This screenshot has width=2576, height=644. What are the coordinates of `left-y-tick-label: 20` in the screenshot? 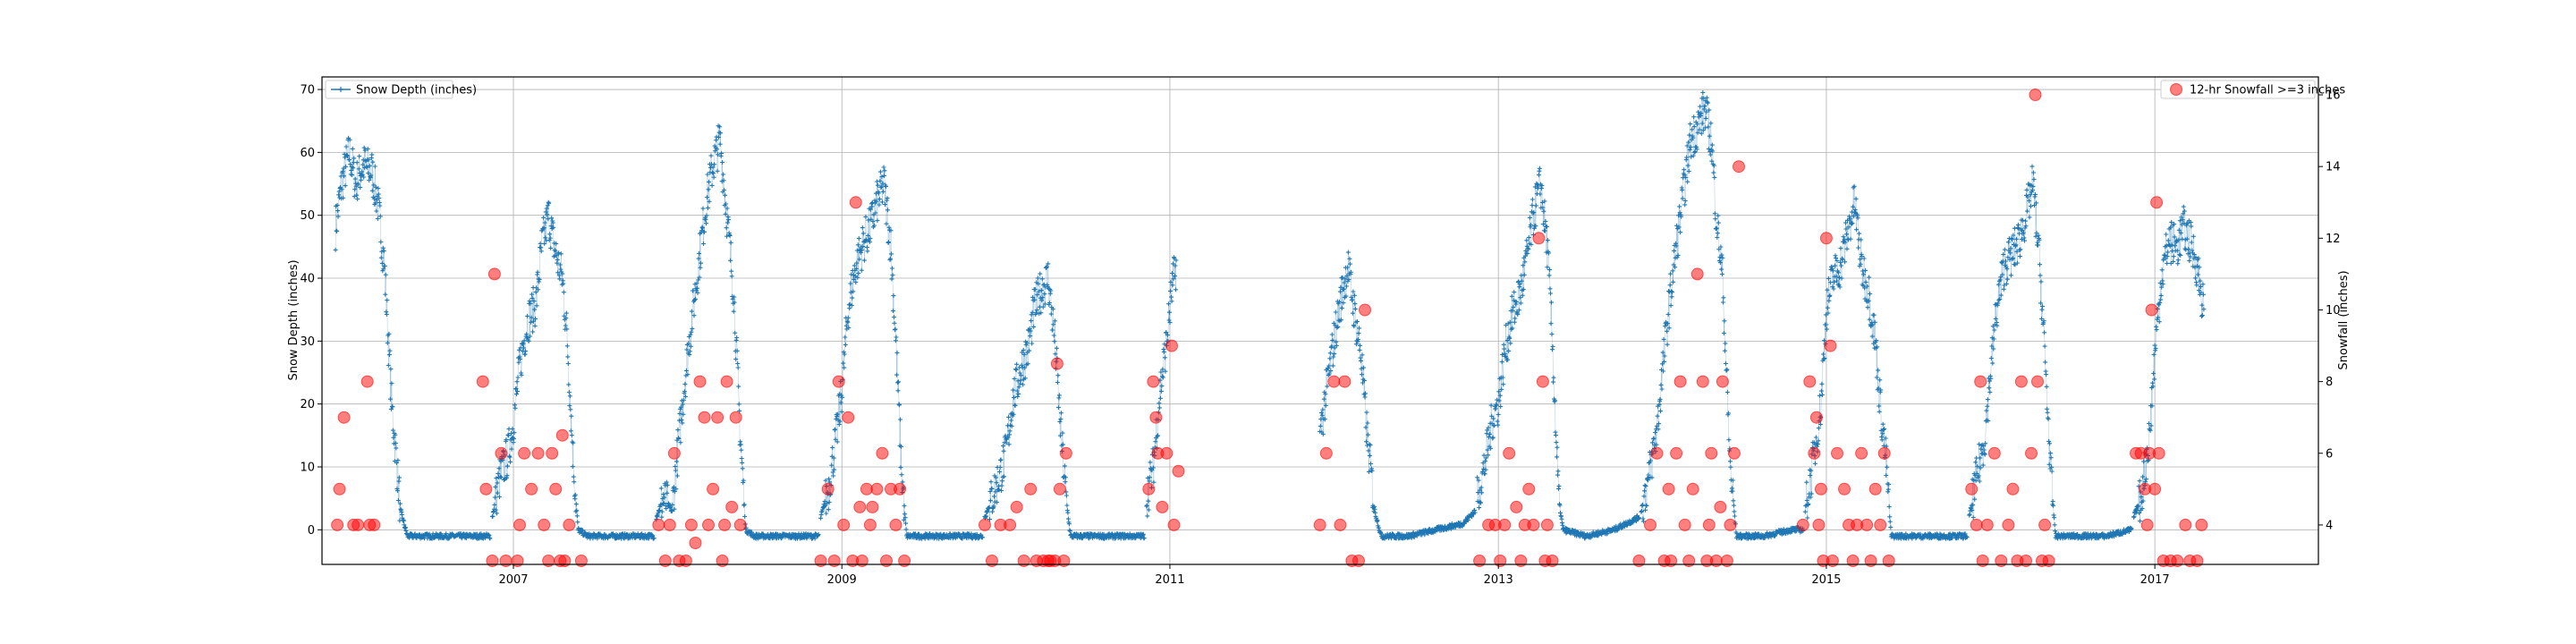 It's located at (307, 404).